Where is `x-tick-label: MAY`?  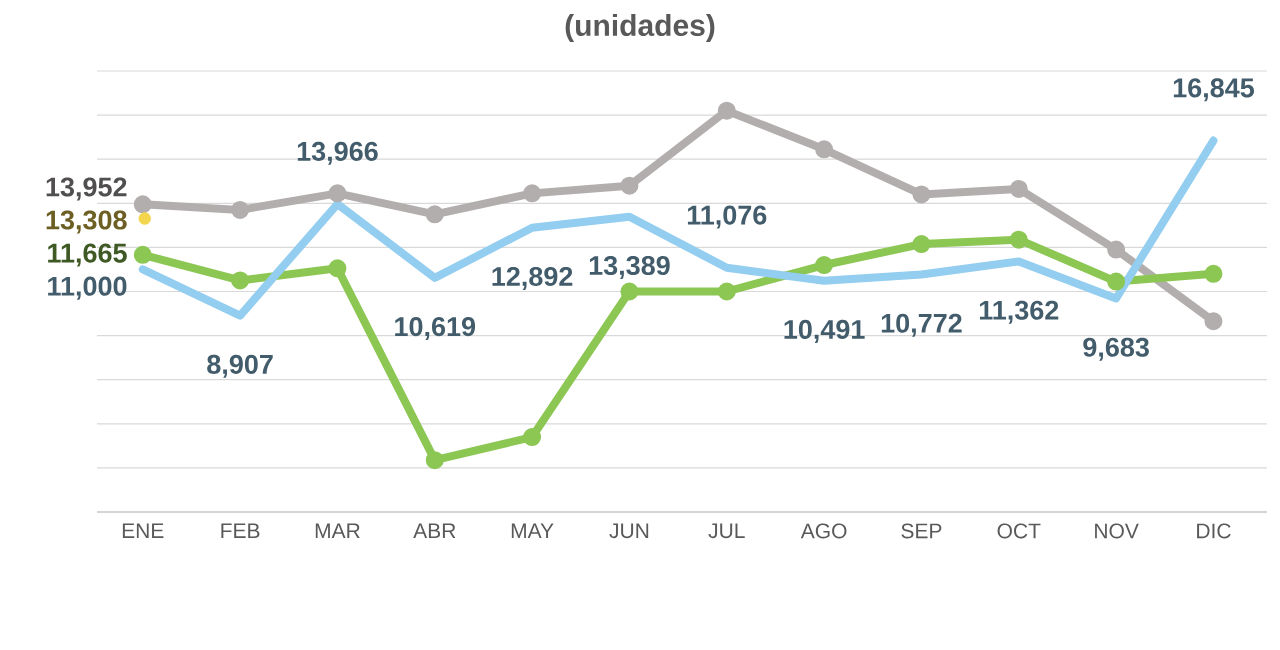
x-tick-label: MAY is located at coordinates (532, 530).